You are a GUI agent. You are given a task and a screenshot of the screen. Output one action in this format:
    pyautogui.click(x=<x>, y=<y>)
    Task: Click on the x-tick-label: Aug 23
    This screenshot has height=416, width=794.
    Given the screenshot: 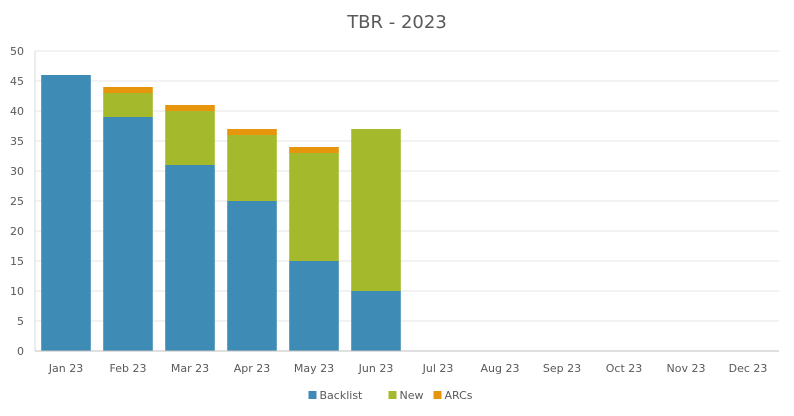 What is the action you would take?
    pyautogui.click(x=500, y=368)
    